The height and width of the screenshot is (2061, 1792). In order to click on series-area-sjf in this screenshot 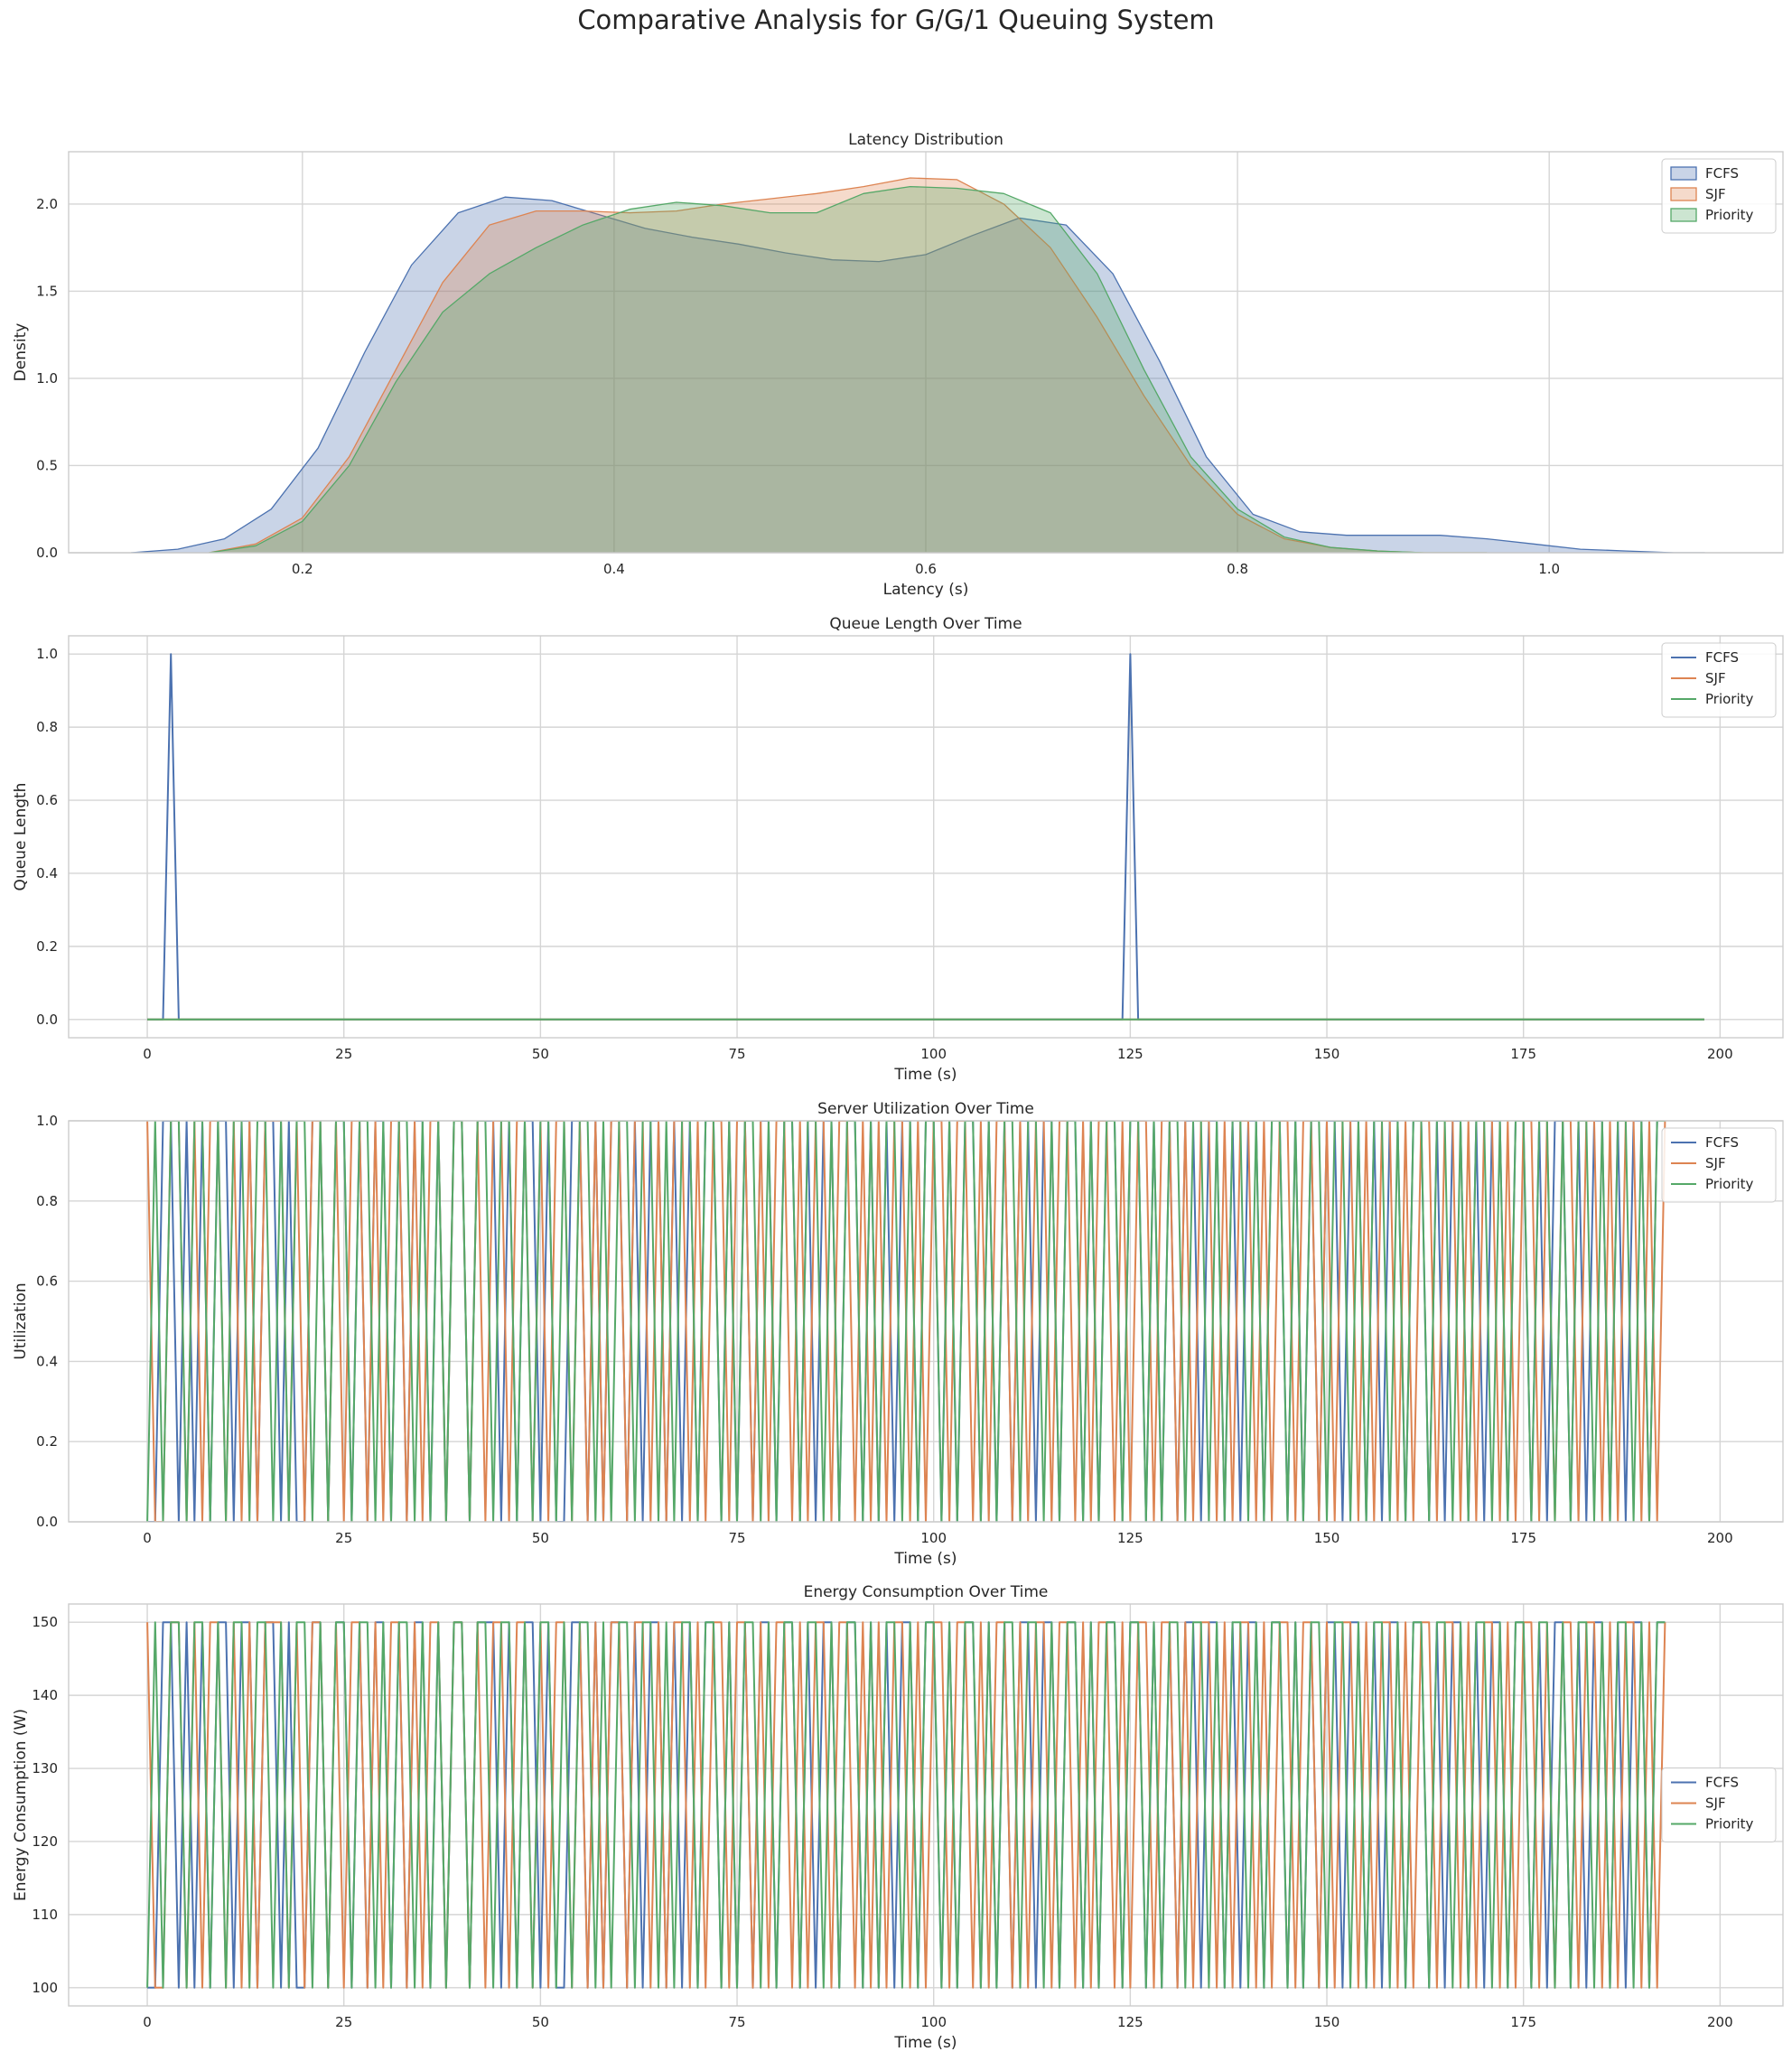, I will do `click(848, 365)`.